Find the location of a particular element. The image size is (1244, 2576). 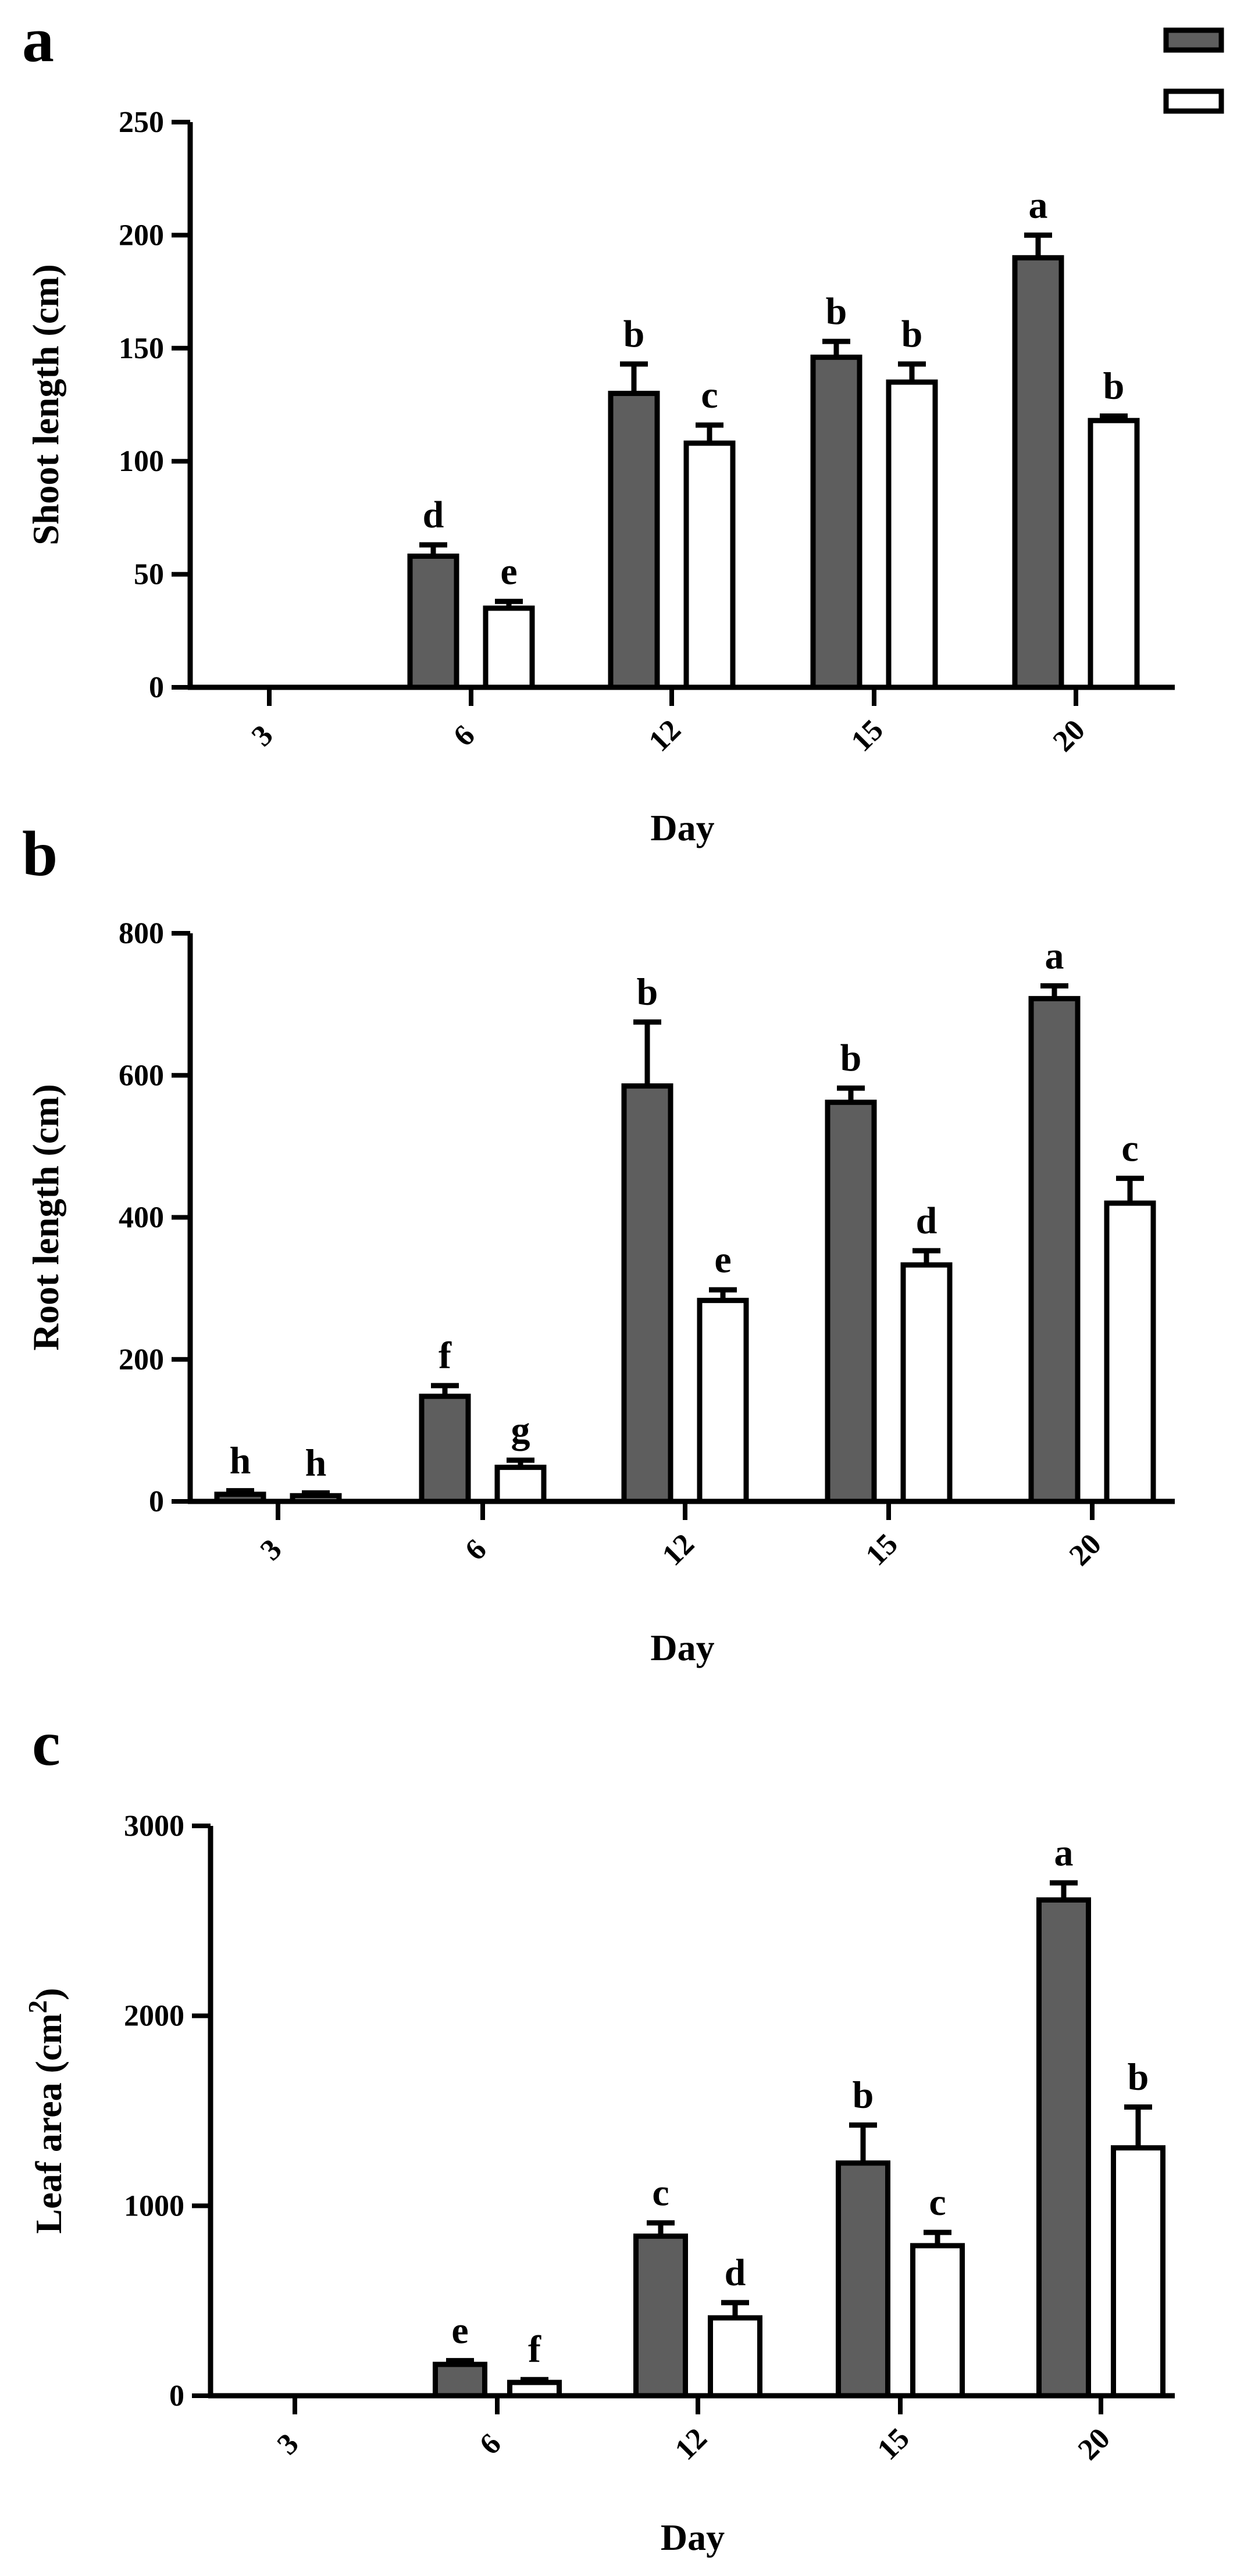

panel-label: a is located at coordinates (38, 39).